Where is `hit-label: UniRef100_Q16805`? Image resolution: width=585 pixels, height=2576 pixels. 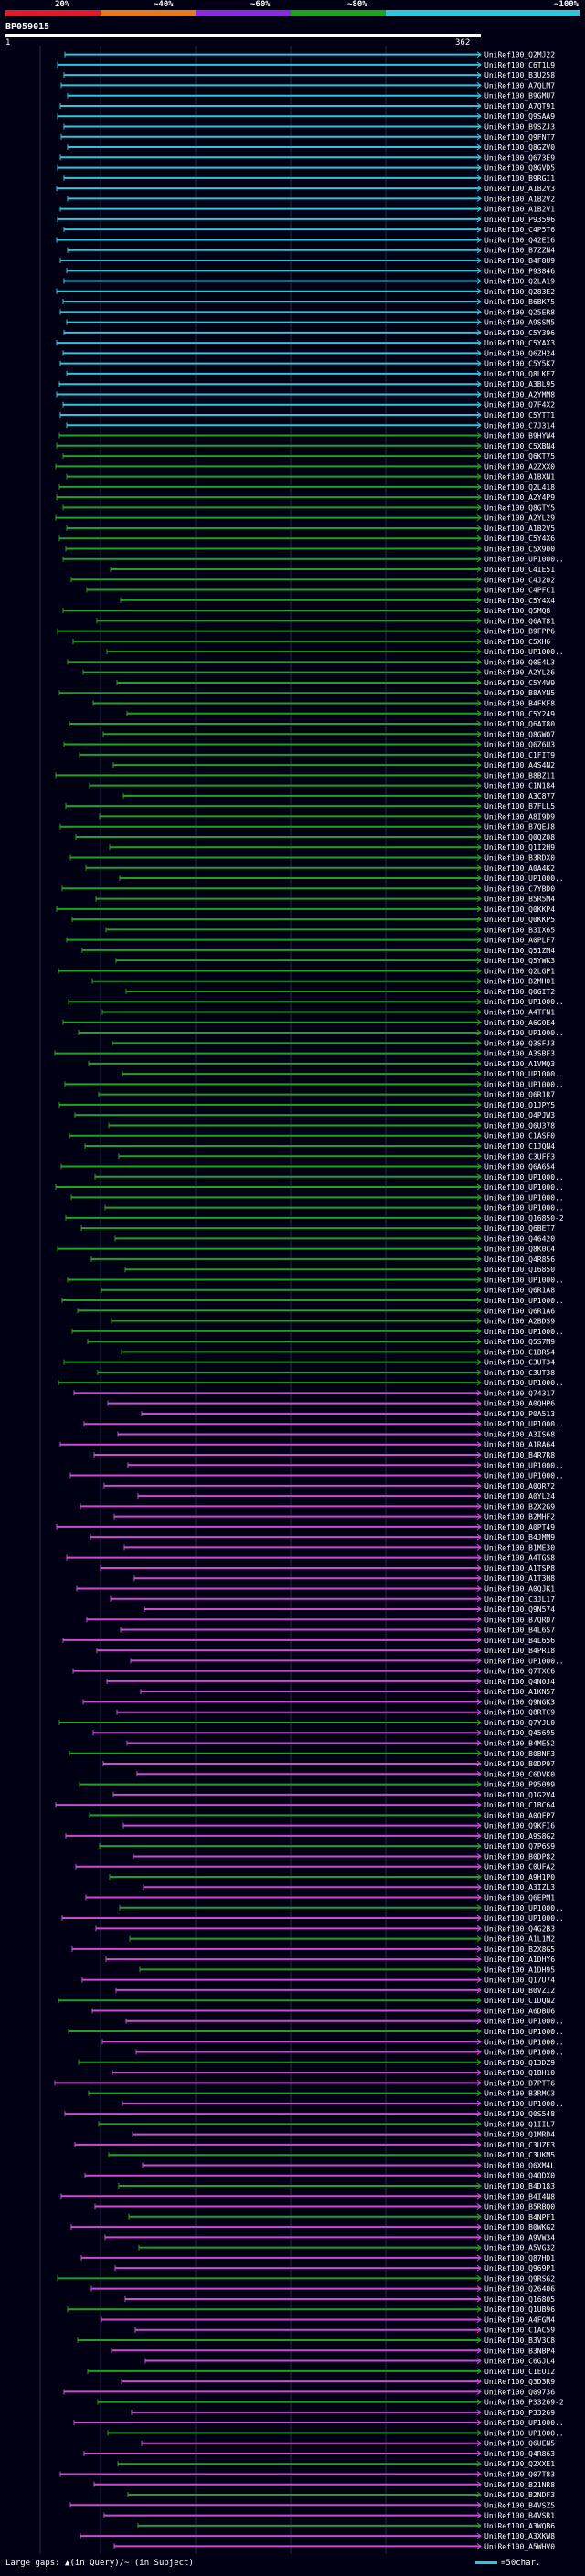
hit-label: UniRef100_Q16805 is located at coordinates (519, 2299).